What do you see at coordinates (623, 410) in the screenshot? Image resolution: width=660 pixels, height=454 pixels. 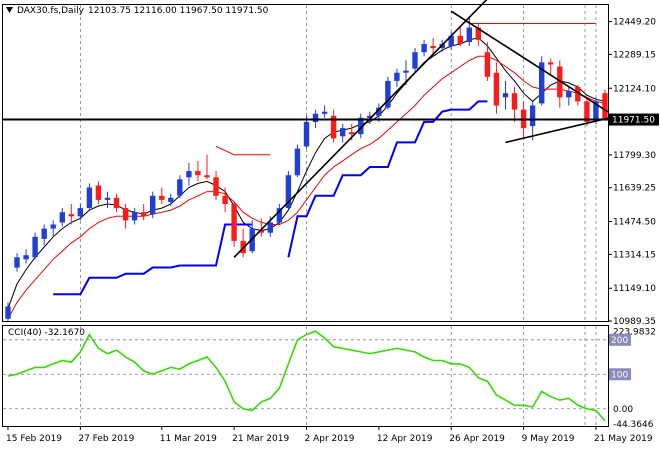 I see `cci-tick-label: 0.00` at bounding box center [623, 410].